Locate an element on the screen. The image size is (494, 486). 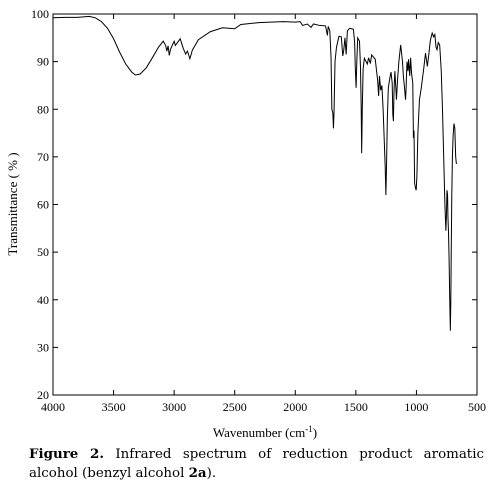
caption-text-end: ). is located at coordinates (211, 473).